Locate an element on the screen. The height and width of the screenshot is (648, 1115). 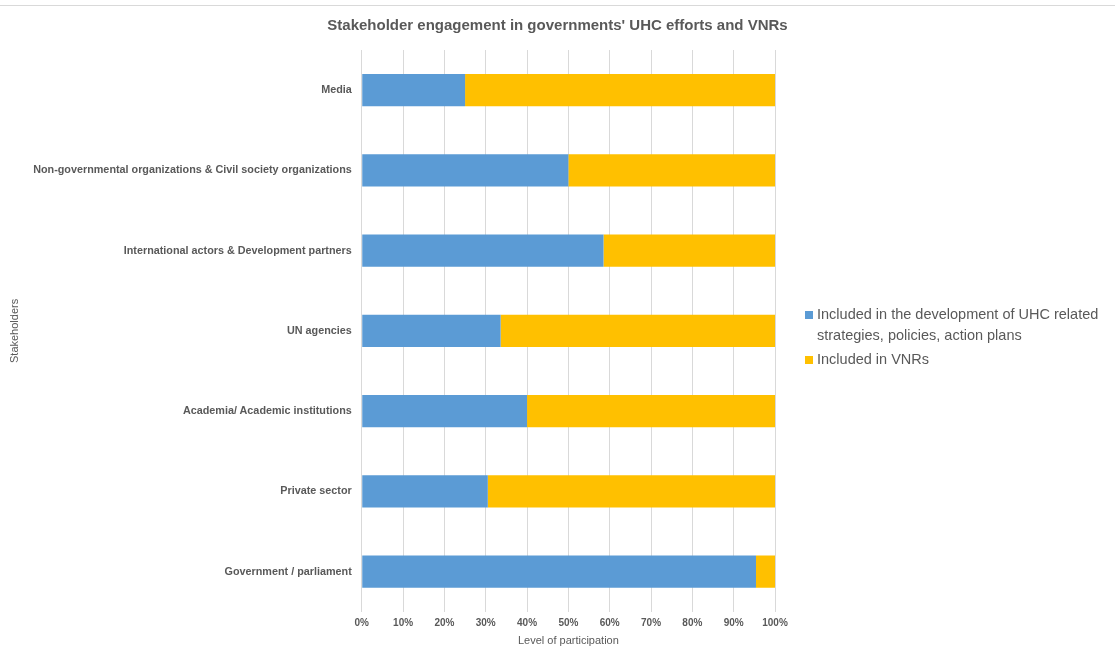
y-tick-label: Government / parliament is located at coordinates (288, 570).